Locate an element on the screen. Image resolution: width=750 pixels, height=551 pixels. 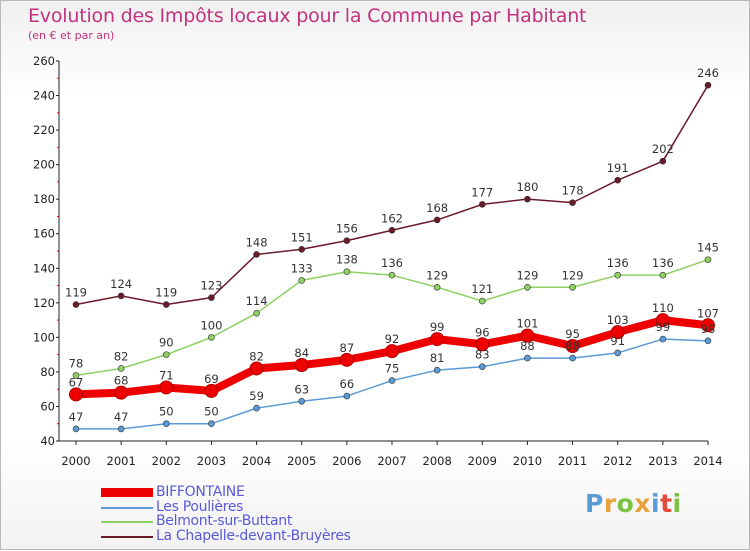
logo-letter: o is located at coordinates (625, 503).